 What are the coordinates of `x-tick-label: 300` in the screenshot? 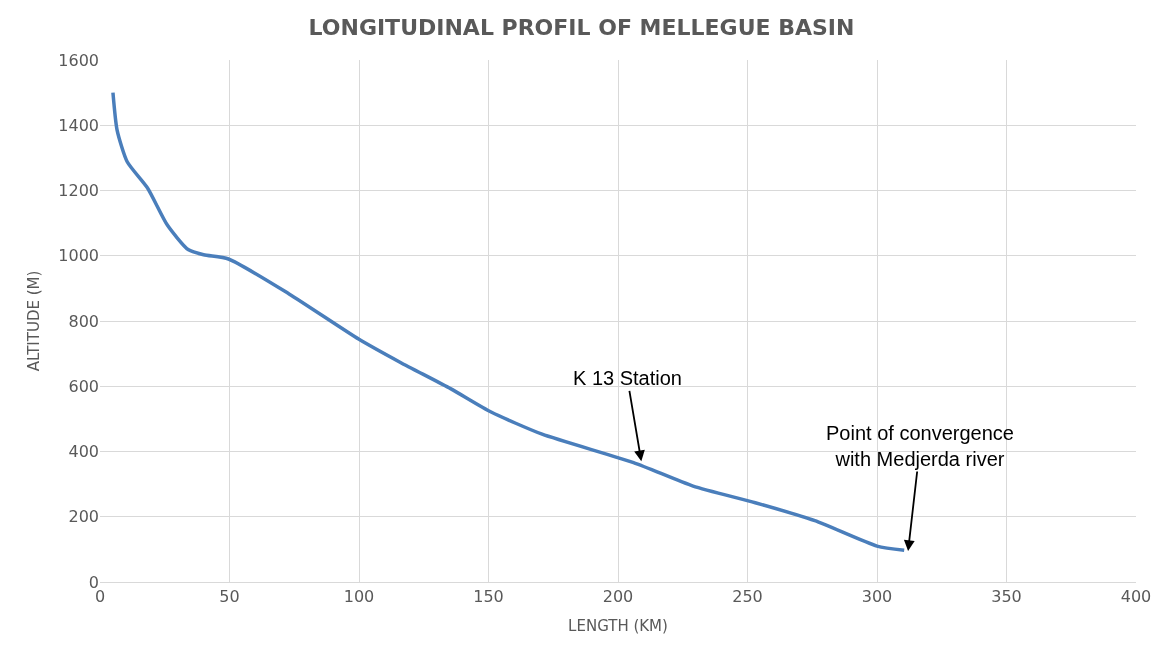 It's located at (877, 597).